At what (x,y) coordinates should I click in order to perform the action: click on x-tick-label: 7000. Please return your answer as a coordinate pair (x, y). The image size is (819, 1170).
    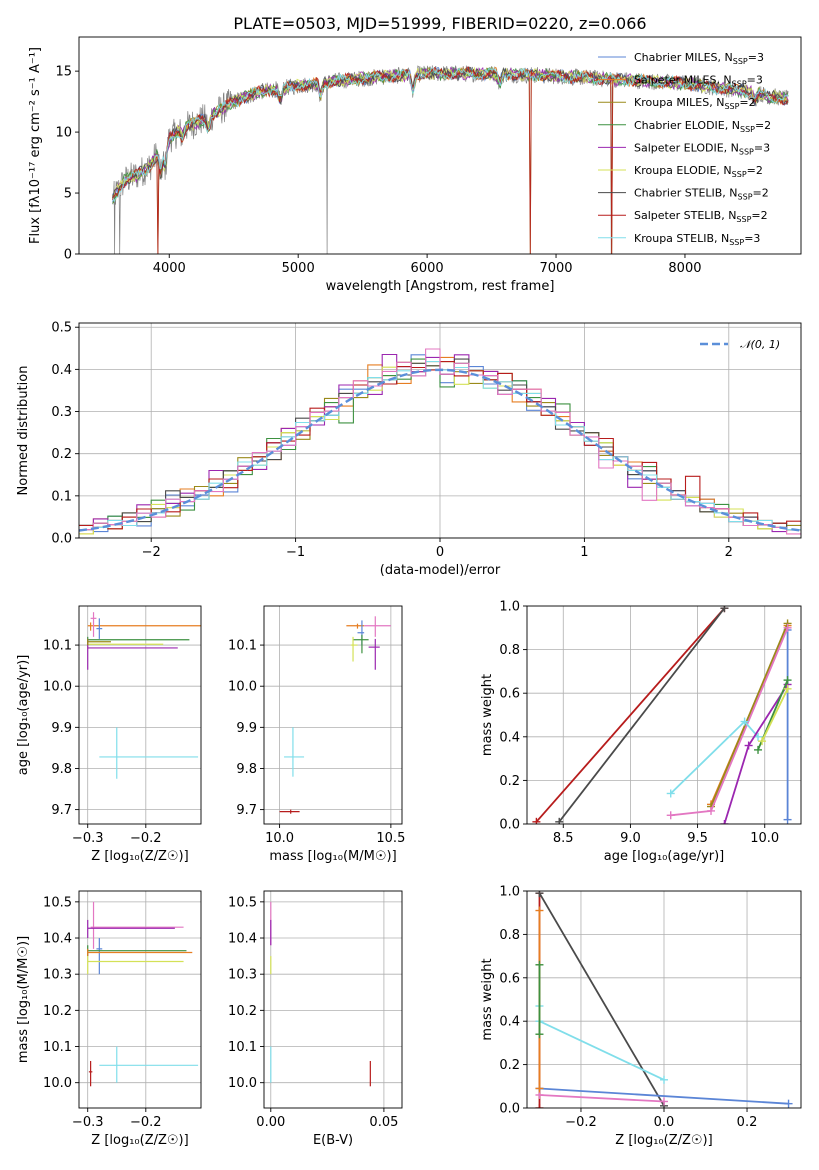
    Looking at the image, I should click on (555, 268).